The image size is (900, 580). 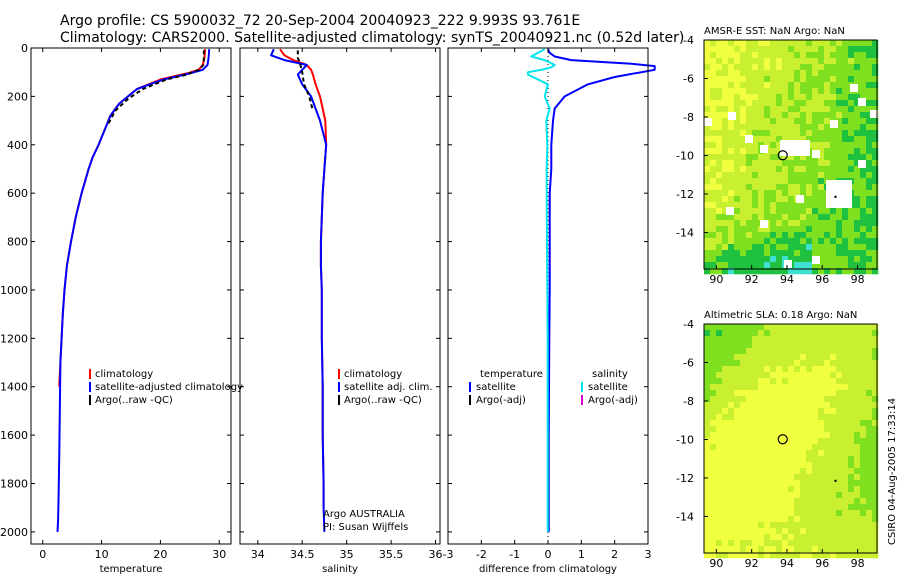 What do you see at coordinates (511, 374) in the screenshot?
I see `legend-label: temperature` at bounding box center [511, 374].